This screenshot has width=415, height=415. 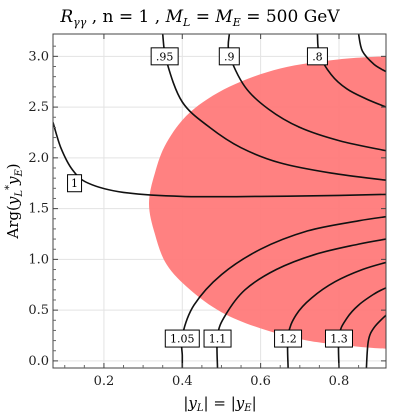 I want to click on contour-label: 1, so click(x=75, y=183).